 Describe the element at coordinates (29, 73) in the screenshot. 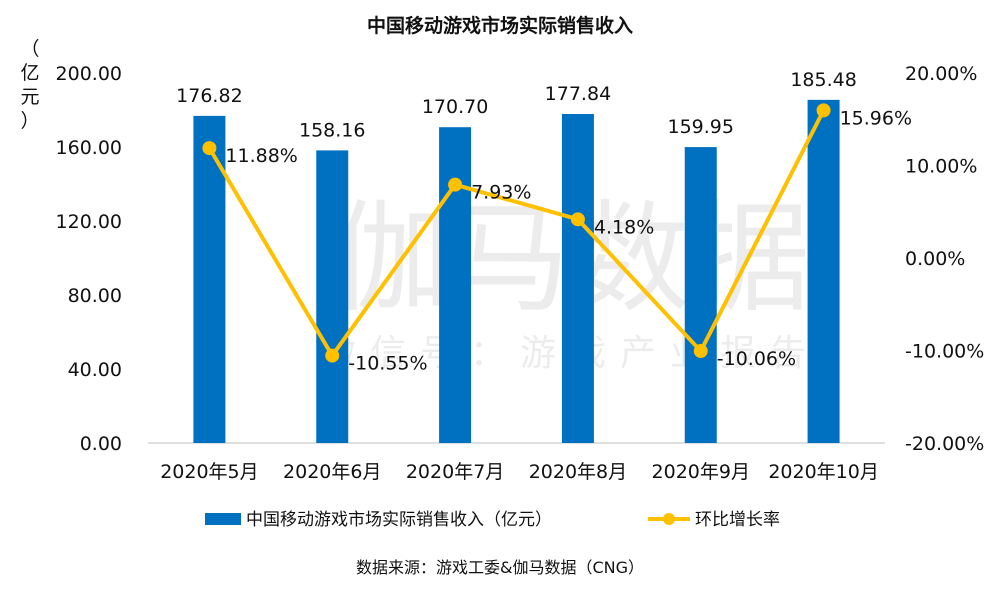

I see `y-axis-label-char: 亿` at that location.